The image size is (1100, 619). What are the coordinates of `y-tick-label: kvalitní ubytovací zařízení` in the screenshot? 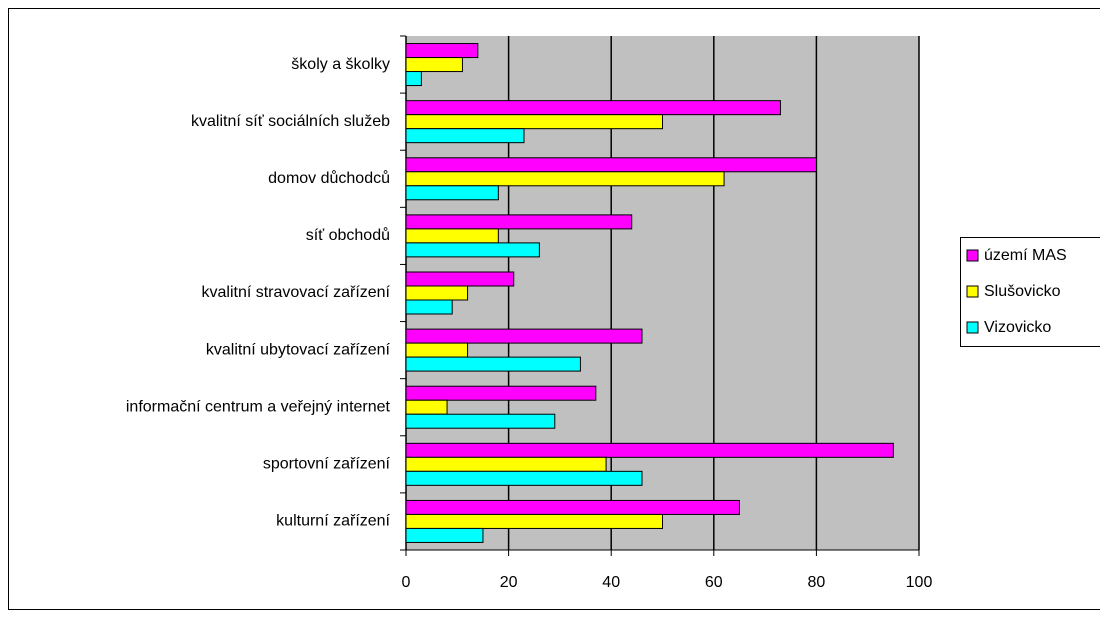 It's located at (298, 349).